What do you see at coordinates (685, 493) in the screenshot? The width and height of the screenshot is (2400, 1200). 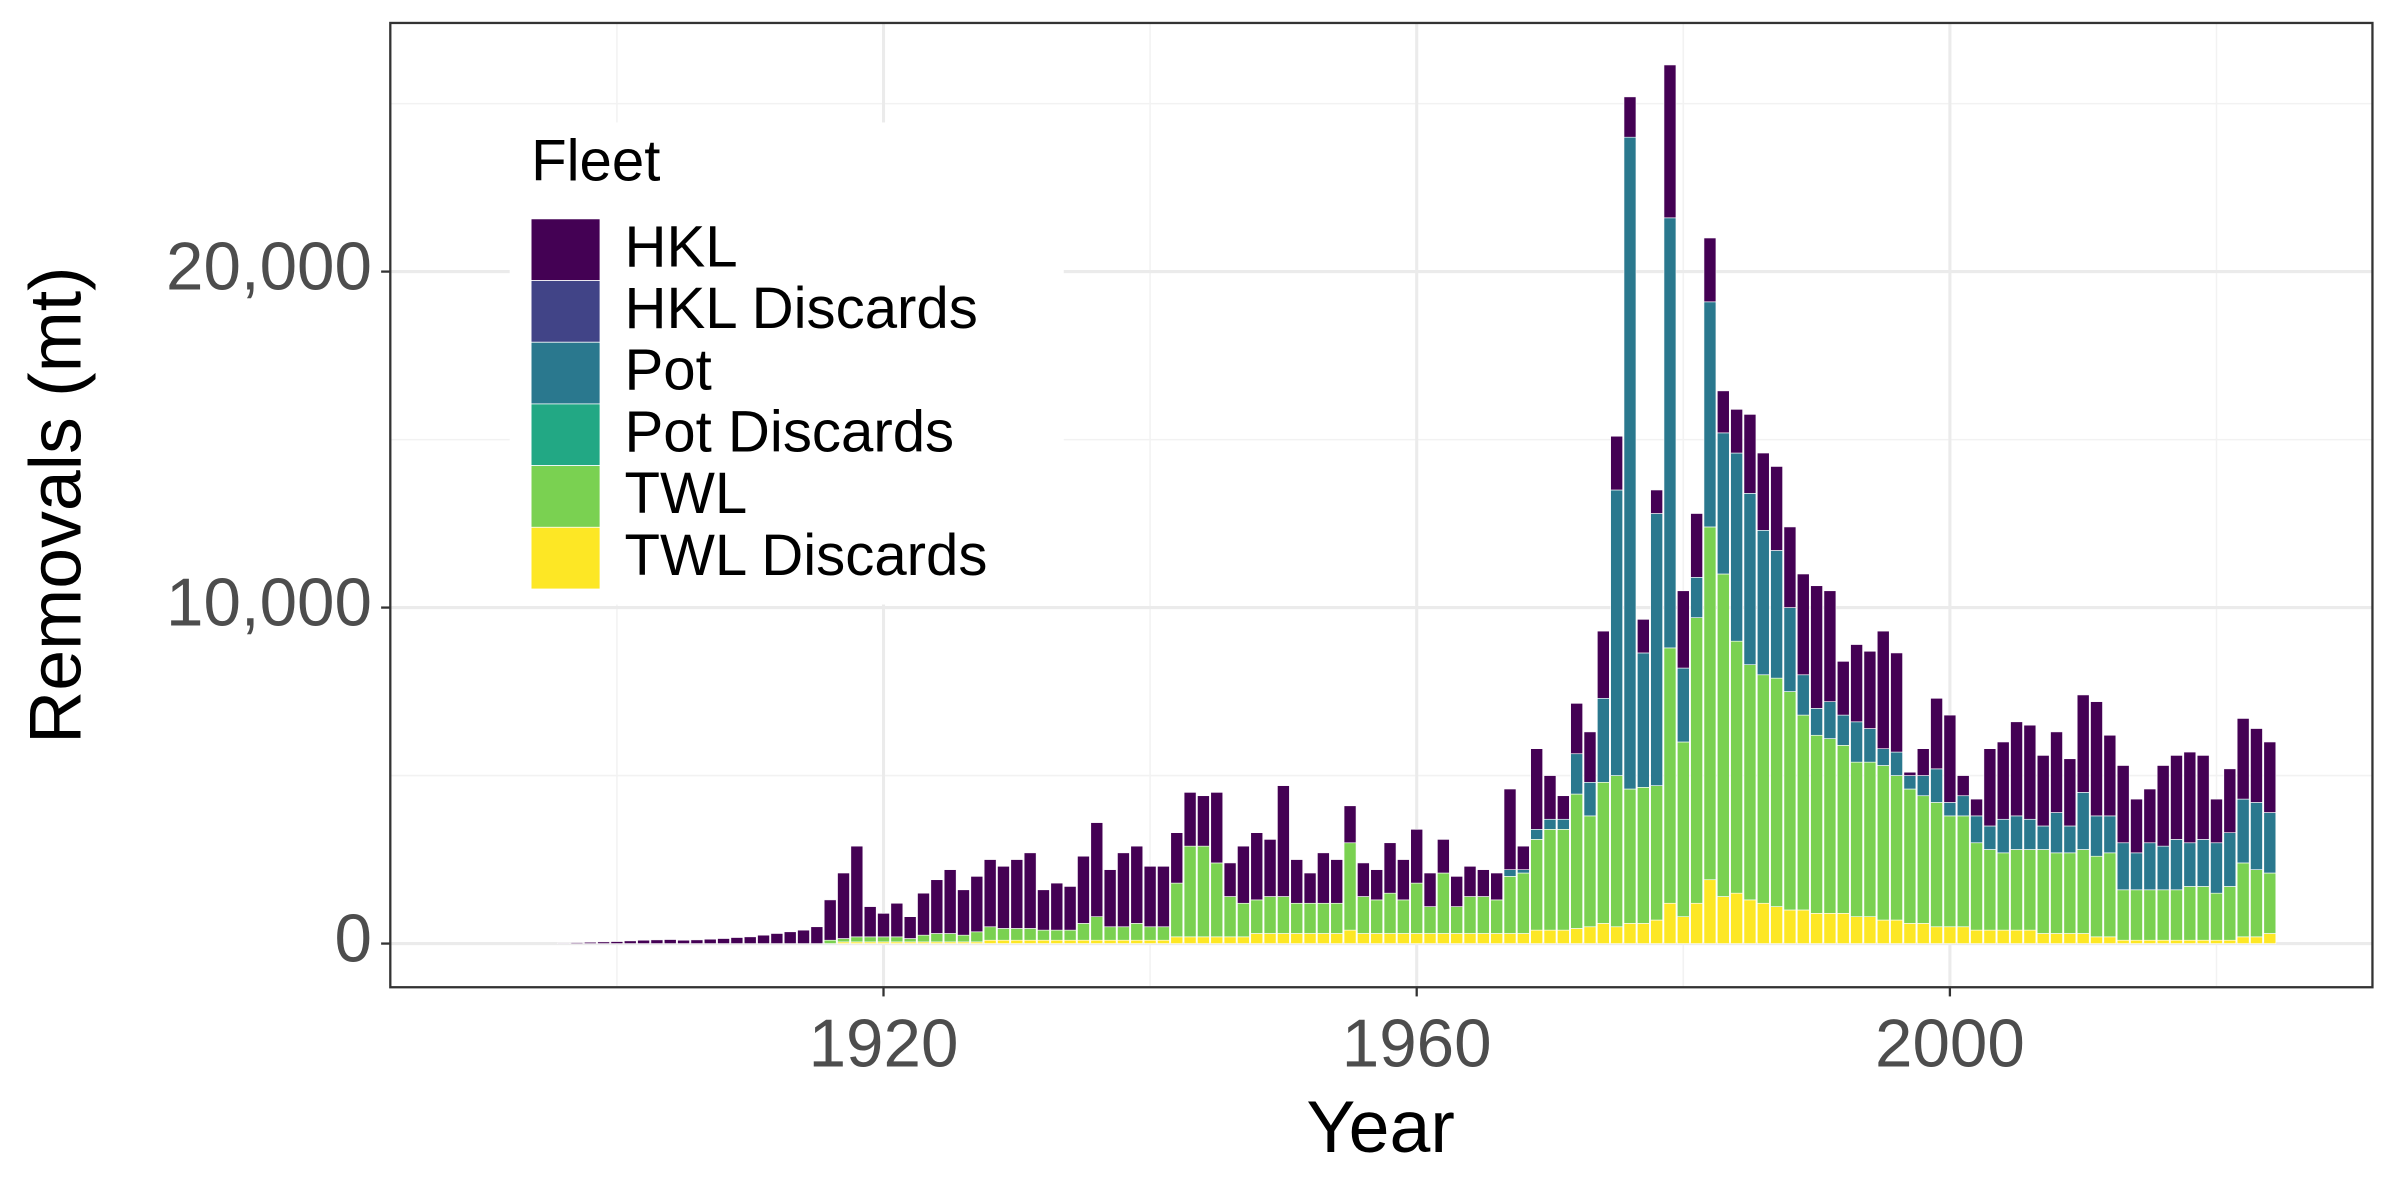 I see `legend-label: TWL` at bounding box center [685, 493].